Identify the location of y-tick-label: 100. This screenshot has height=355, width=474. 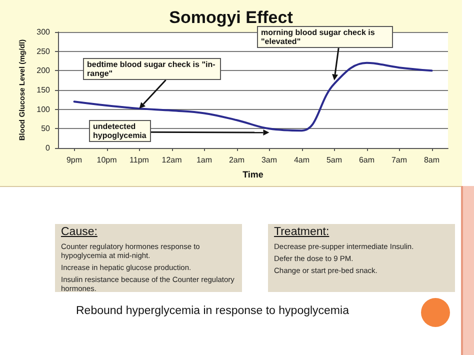
(43, 109).